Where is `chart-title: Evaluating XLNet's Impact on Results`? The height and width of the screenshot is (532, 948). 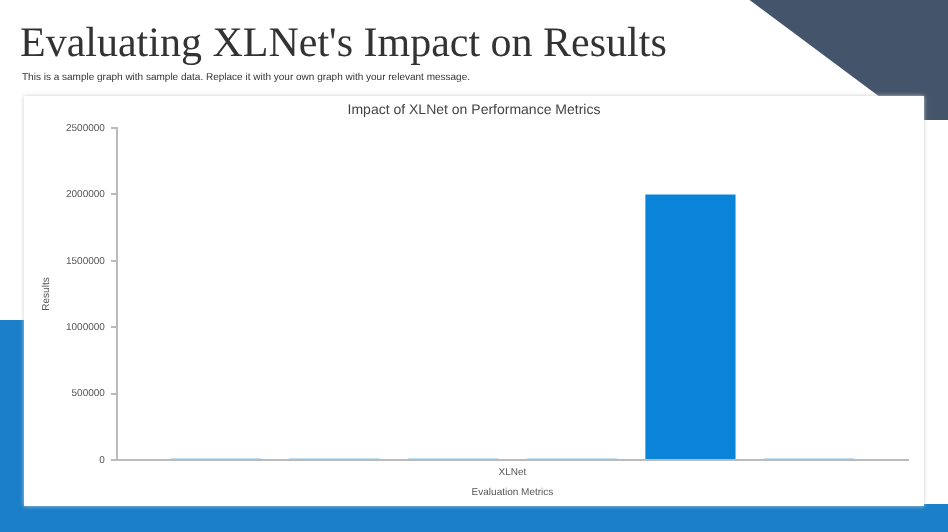
chart-title: Evaluating XLNet's Impact on Results is located at coordinates (343, 43).